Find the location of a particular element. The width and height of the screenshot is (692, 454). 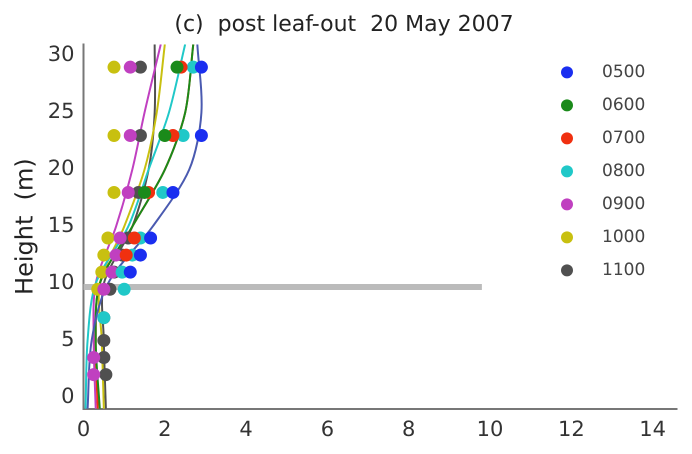

x-tick-label: 0 is located at coordinates (83, 428).